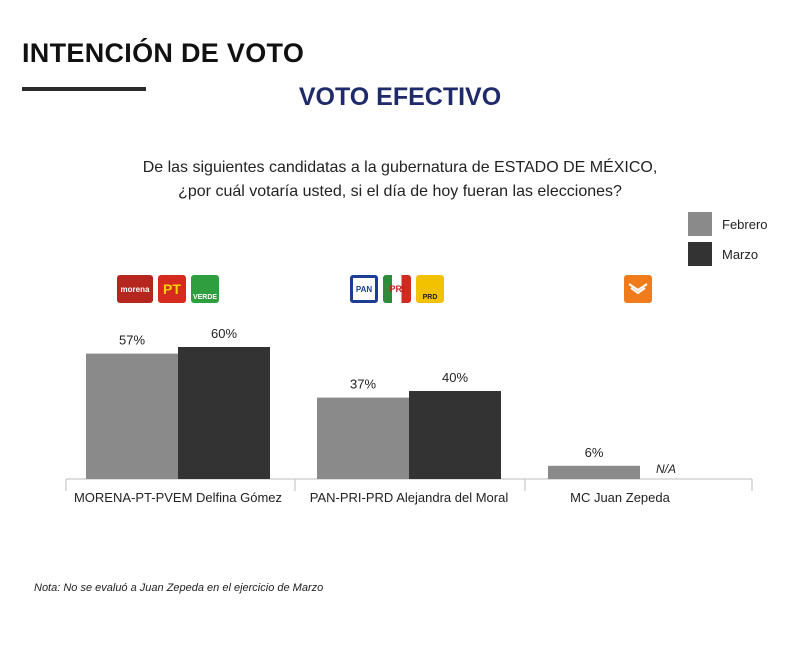  What do you see at coordinates (455, 377) in the screenshot?
I see `data-label-marzo-1: 40%` at bounding box center [455, 377].